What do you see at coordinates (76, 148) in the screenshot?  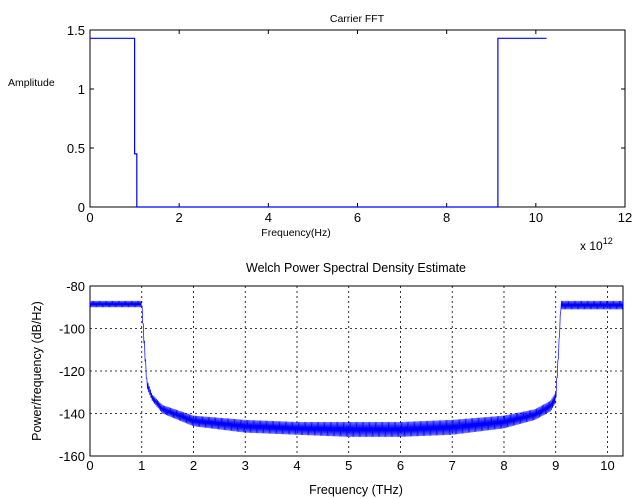 I see `y-tick-label: 0.5` at bounding box center [76, 148].